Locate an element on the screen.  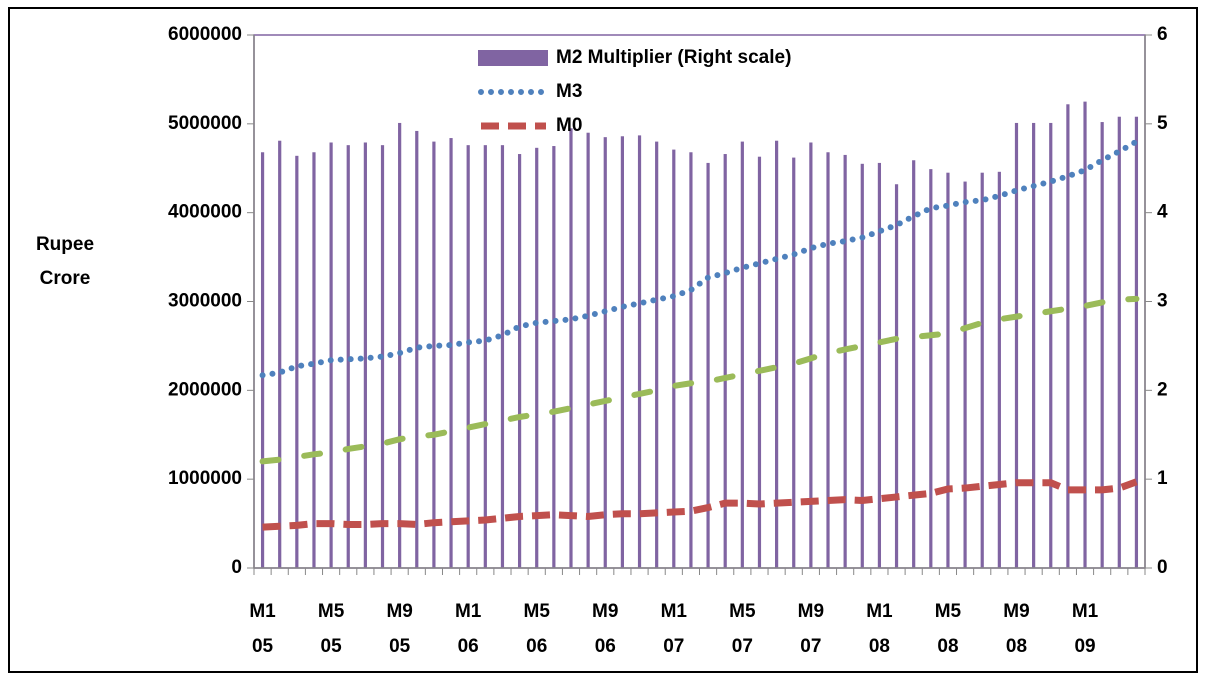
x-tick-label: M9 05 is located at coordinates (399, 629).